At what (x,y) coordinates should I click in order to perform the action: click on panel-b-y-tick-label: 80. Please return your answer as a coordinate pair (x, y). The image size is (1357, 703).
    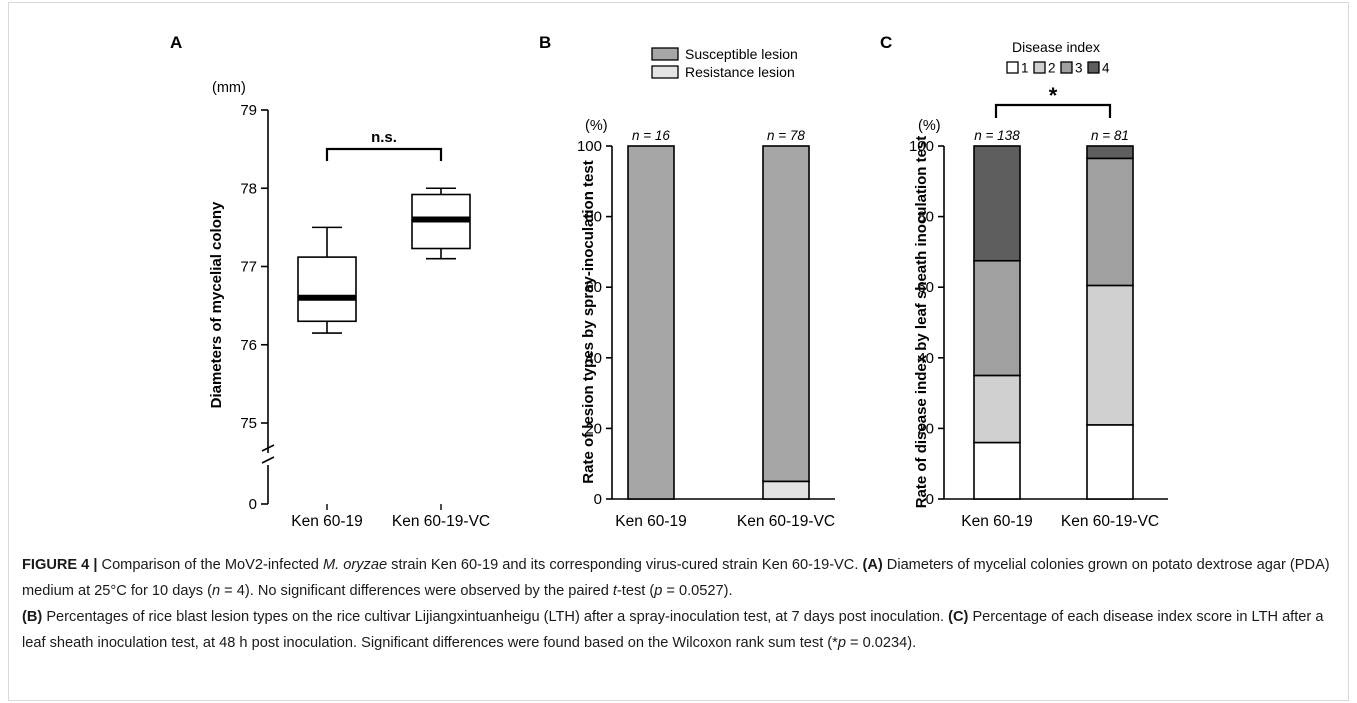
    Looking at the image, I should click on (593, 217).